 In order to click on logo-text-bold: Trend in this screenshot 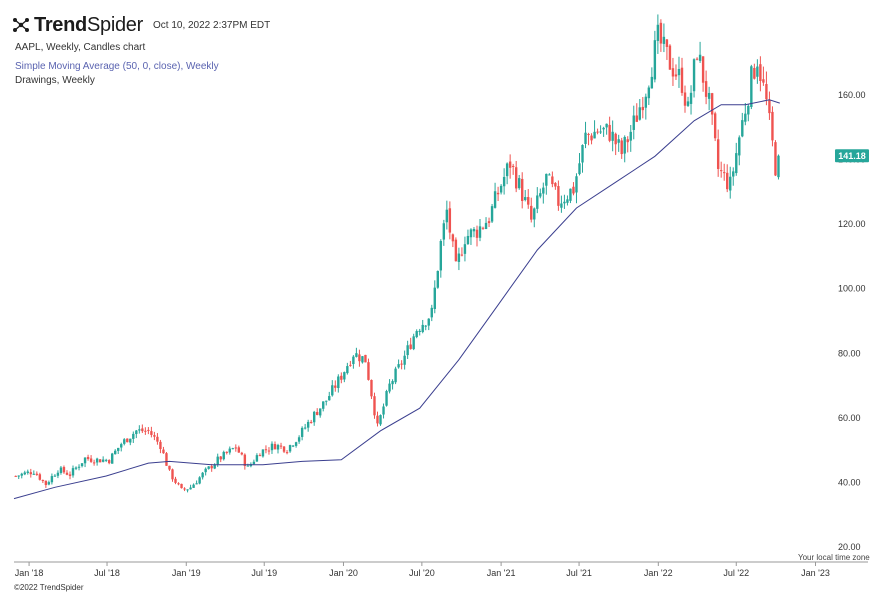, I will do `click(60, 24)`.